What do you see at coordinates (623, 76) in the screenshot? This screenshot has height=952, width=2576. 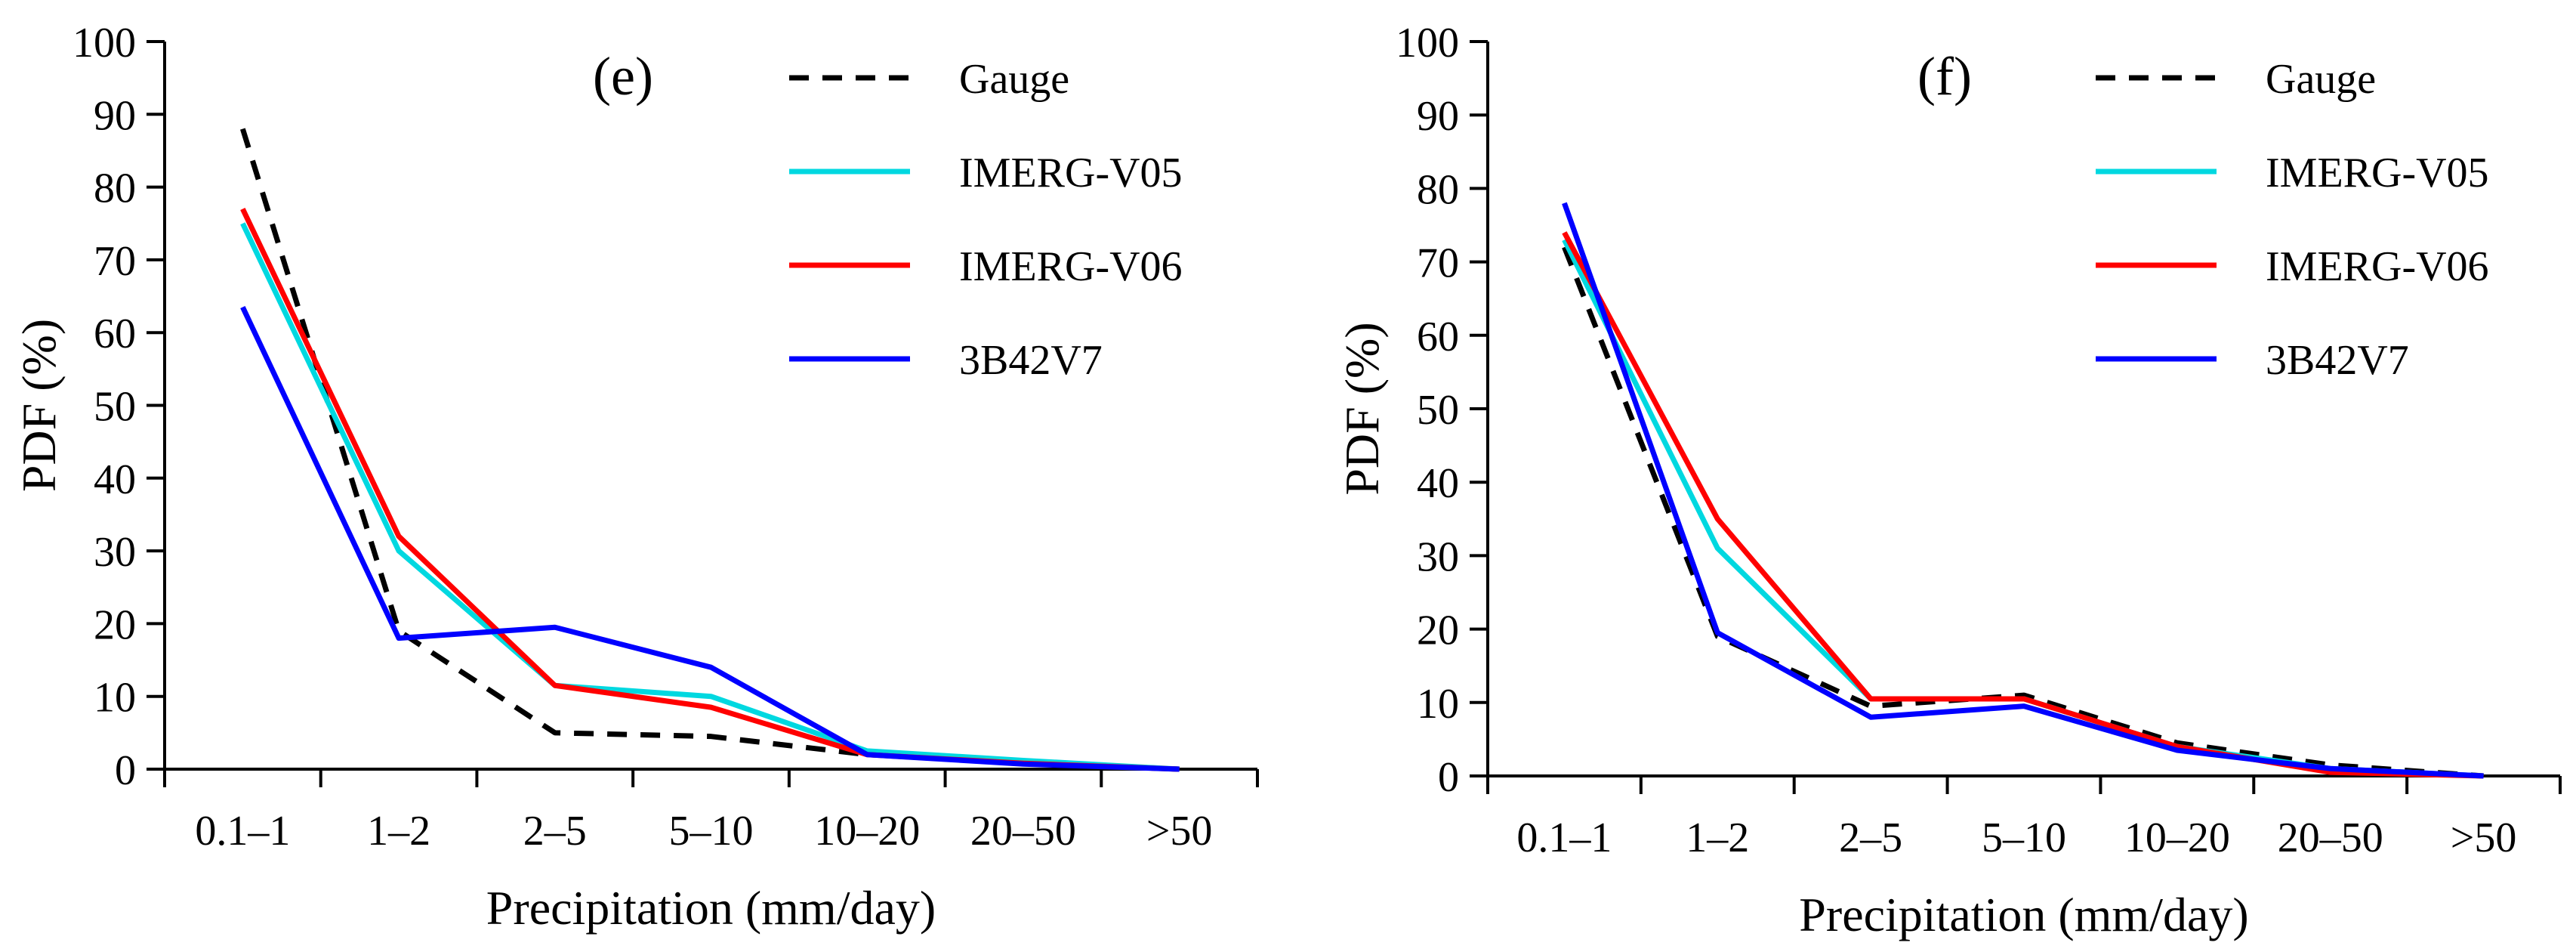 I see `panel-label: (e)` at bounding box center [623, 76].